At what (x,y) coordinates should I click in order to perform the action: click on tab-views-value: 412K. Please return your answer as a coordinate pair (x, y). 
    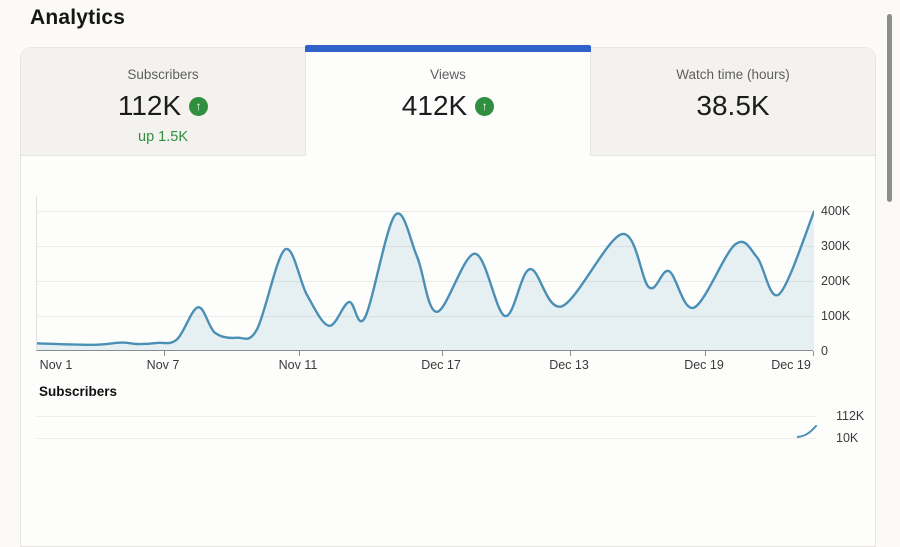
    Looking at the image, I should click on (434, 105).